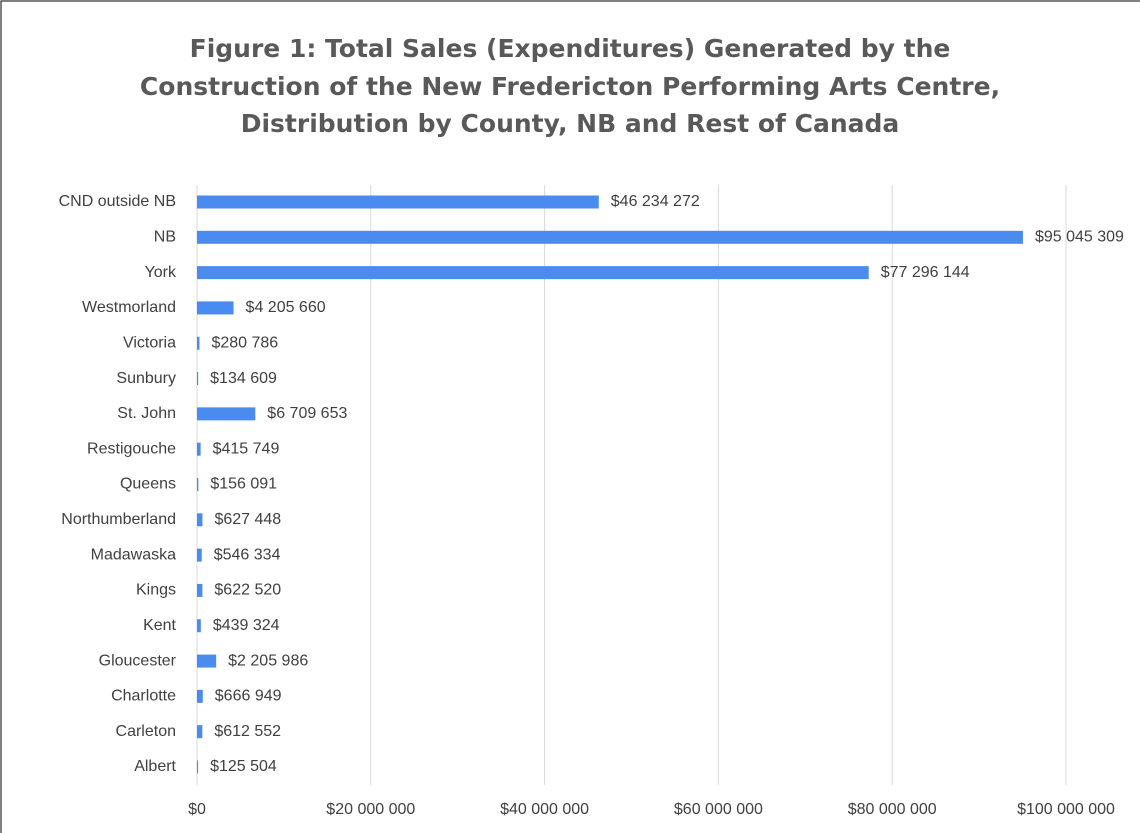  What do you see at coordinates (146, 378) in the screenshot?
I see `y-tick-label: Sunbury` at bounding box center [146, 378].